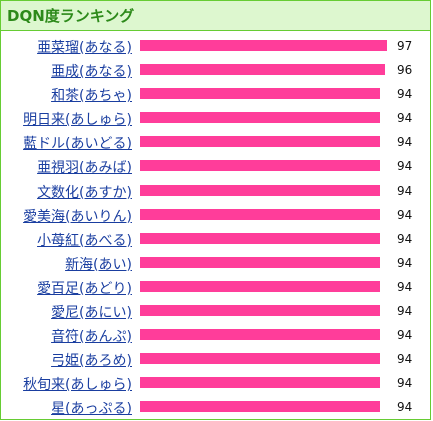 The image size is (433, 421). I want to click on ranking-row: 新海(あい) 94, so click(216, 264).